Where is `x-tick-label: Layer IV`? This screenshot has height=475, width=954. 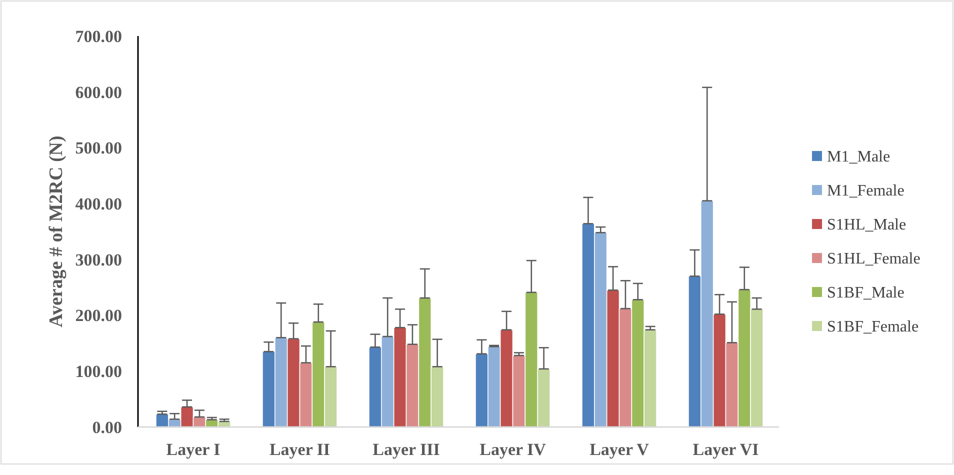 x-tick-label: Layer IV is located at coordinates (513, 449).